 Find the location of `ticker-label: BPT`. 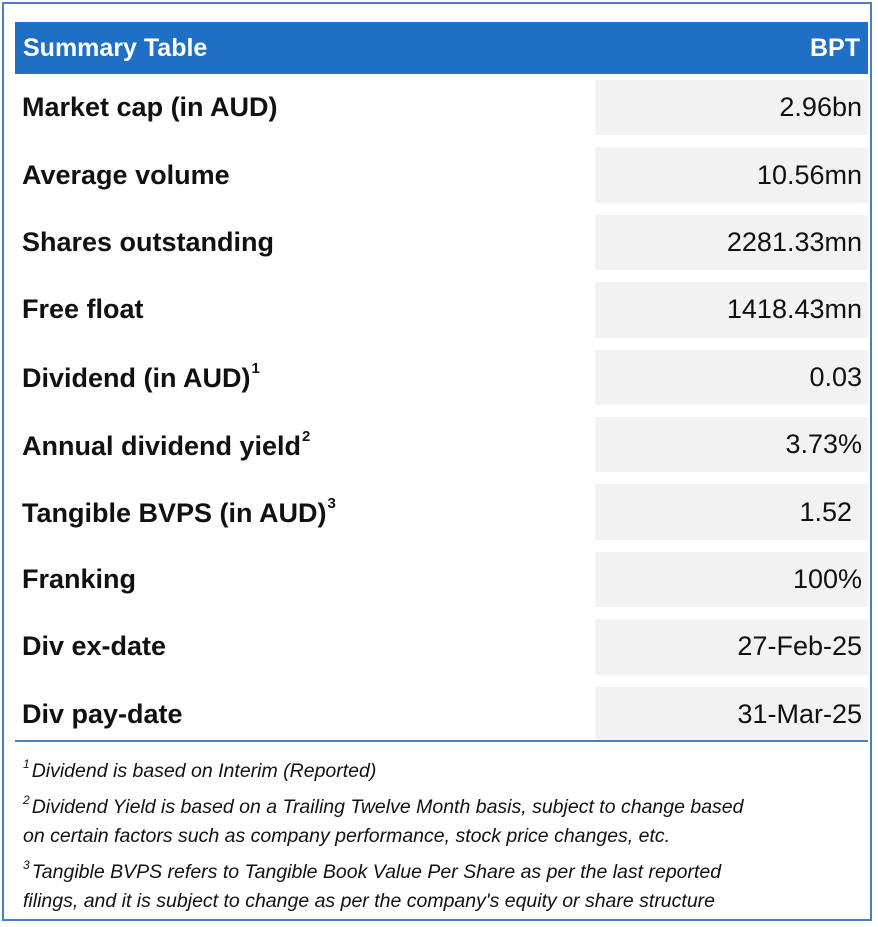

ticker-label: BPT is located at coordinates (835, 47).